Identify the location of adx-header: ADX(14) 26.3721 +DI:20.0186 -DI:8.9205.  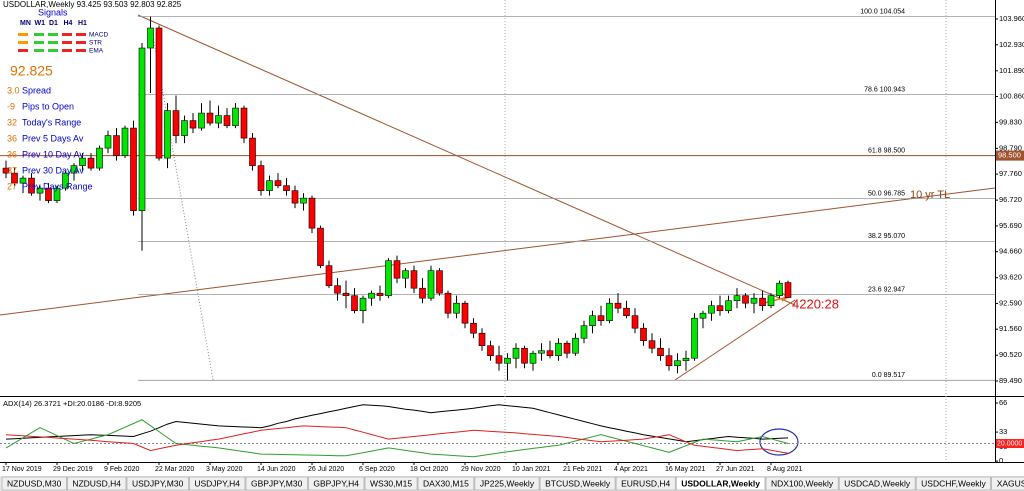
(72, 403).